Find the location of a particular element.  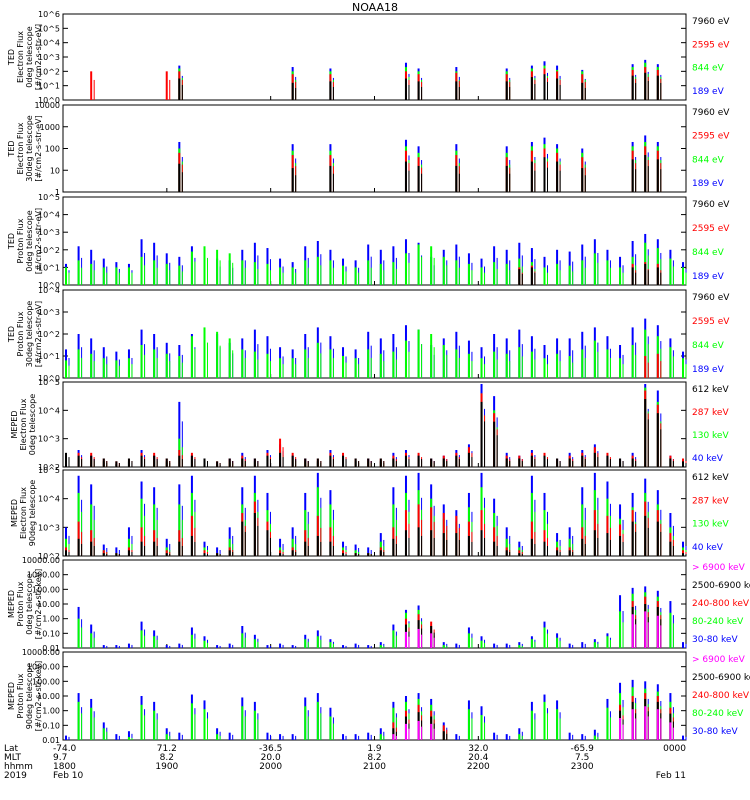

panel-ted-p-0-ylabel: TED is located at coordinates (11, 241).